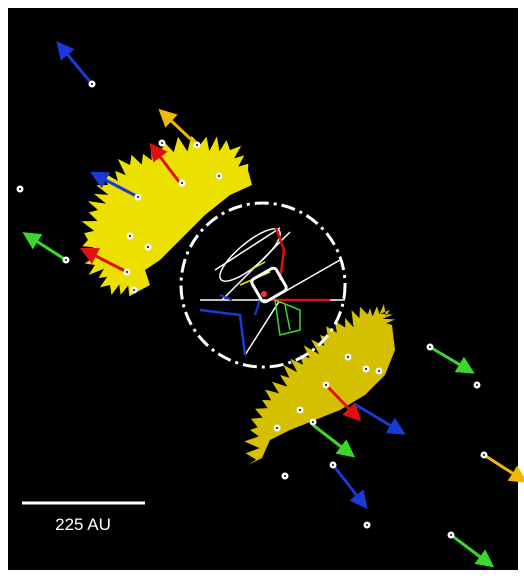  Describe the element at coordinates (166, 216) in the screenshot. I see `upper-lobe` at that location.